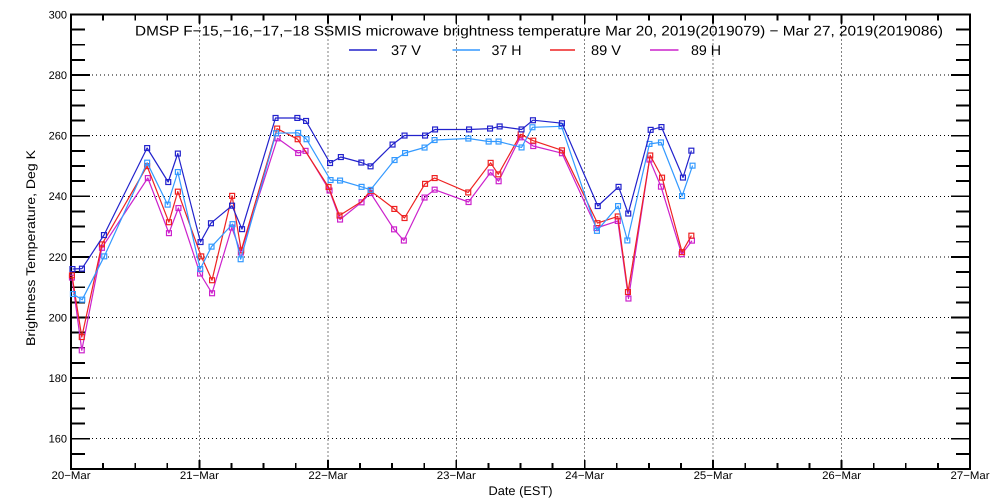  What do you see at coordinates (71, 476) in the screenshot?
I see `svg-text: 20−Mar` at bounding box center [71, 476].